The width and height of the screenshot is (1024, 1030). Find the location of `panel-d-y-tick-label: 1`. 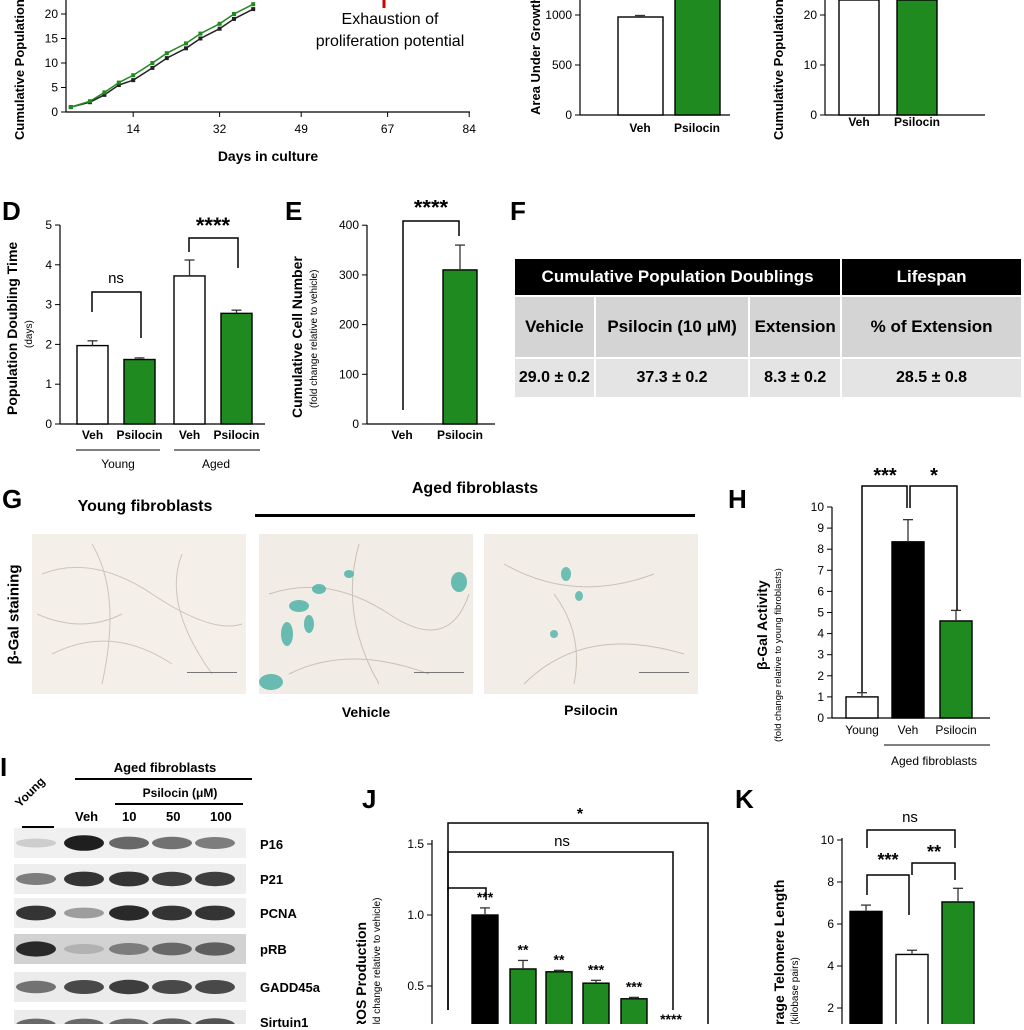

panel-d-y-tick-label: 1 is located at coordinates (48, 384).